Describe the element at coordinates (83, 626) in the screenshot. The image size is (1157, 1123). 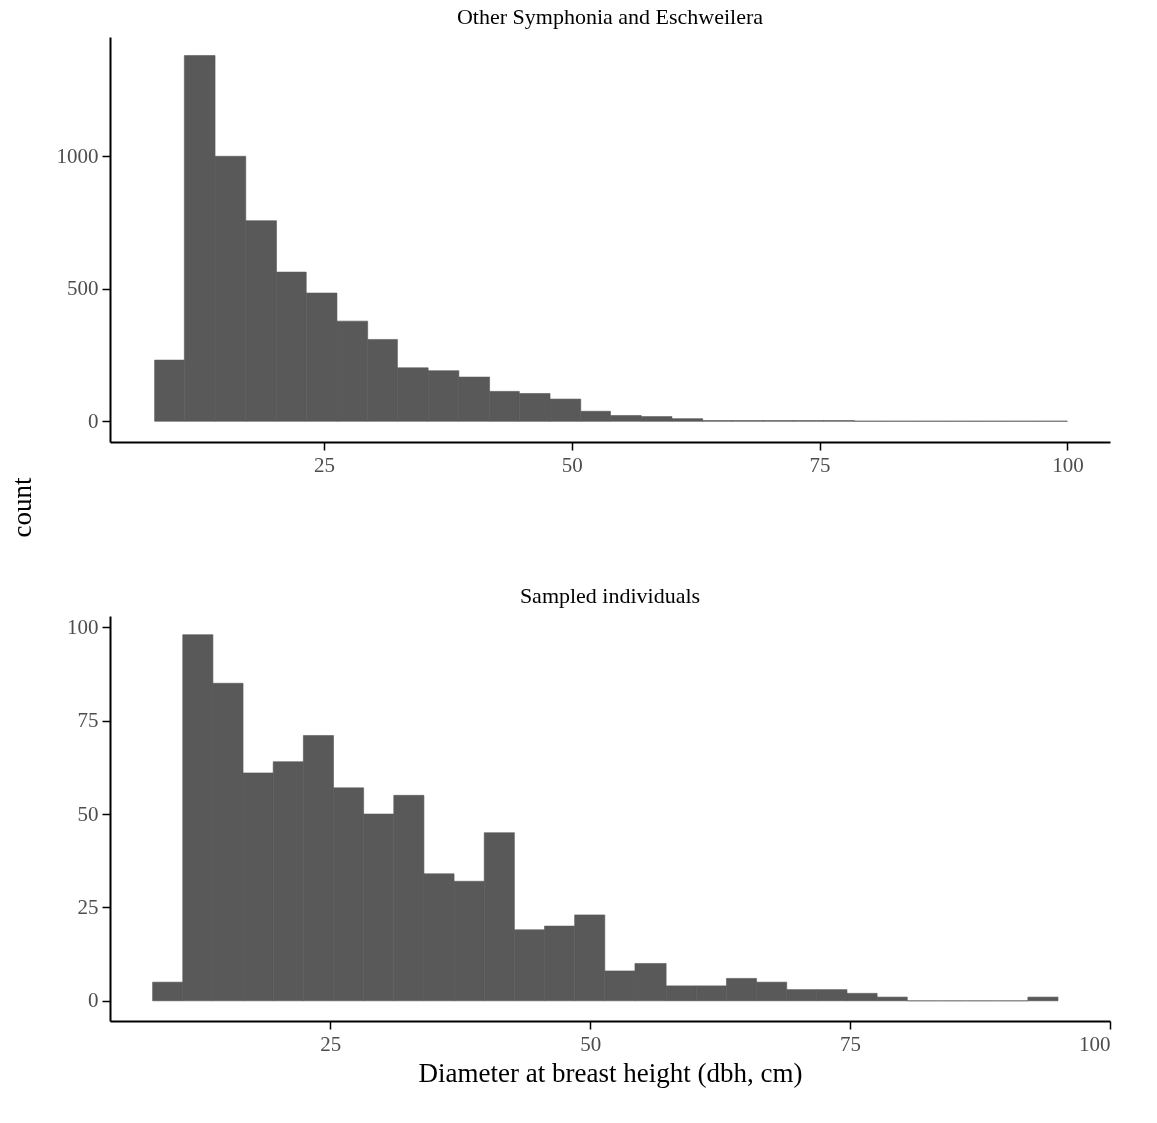
I see `y-tick-label: 100` at that location.